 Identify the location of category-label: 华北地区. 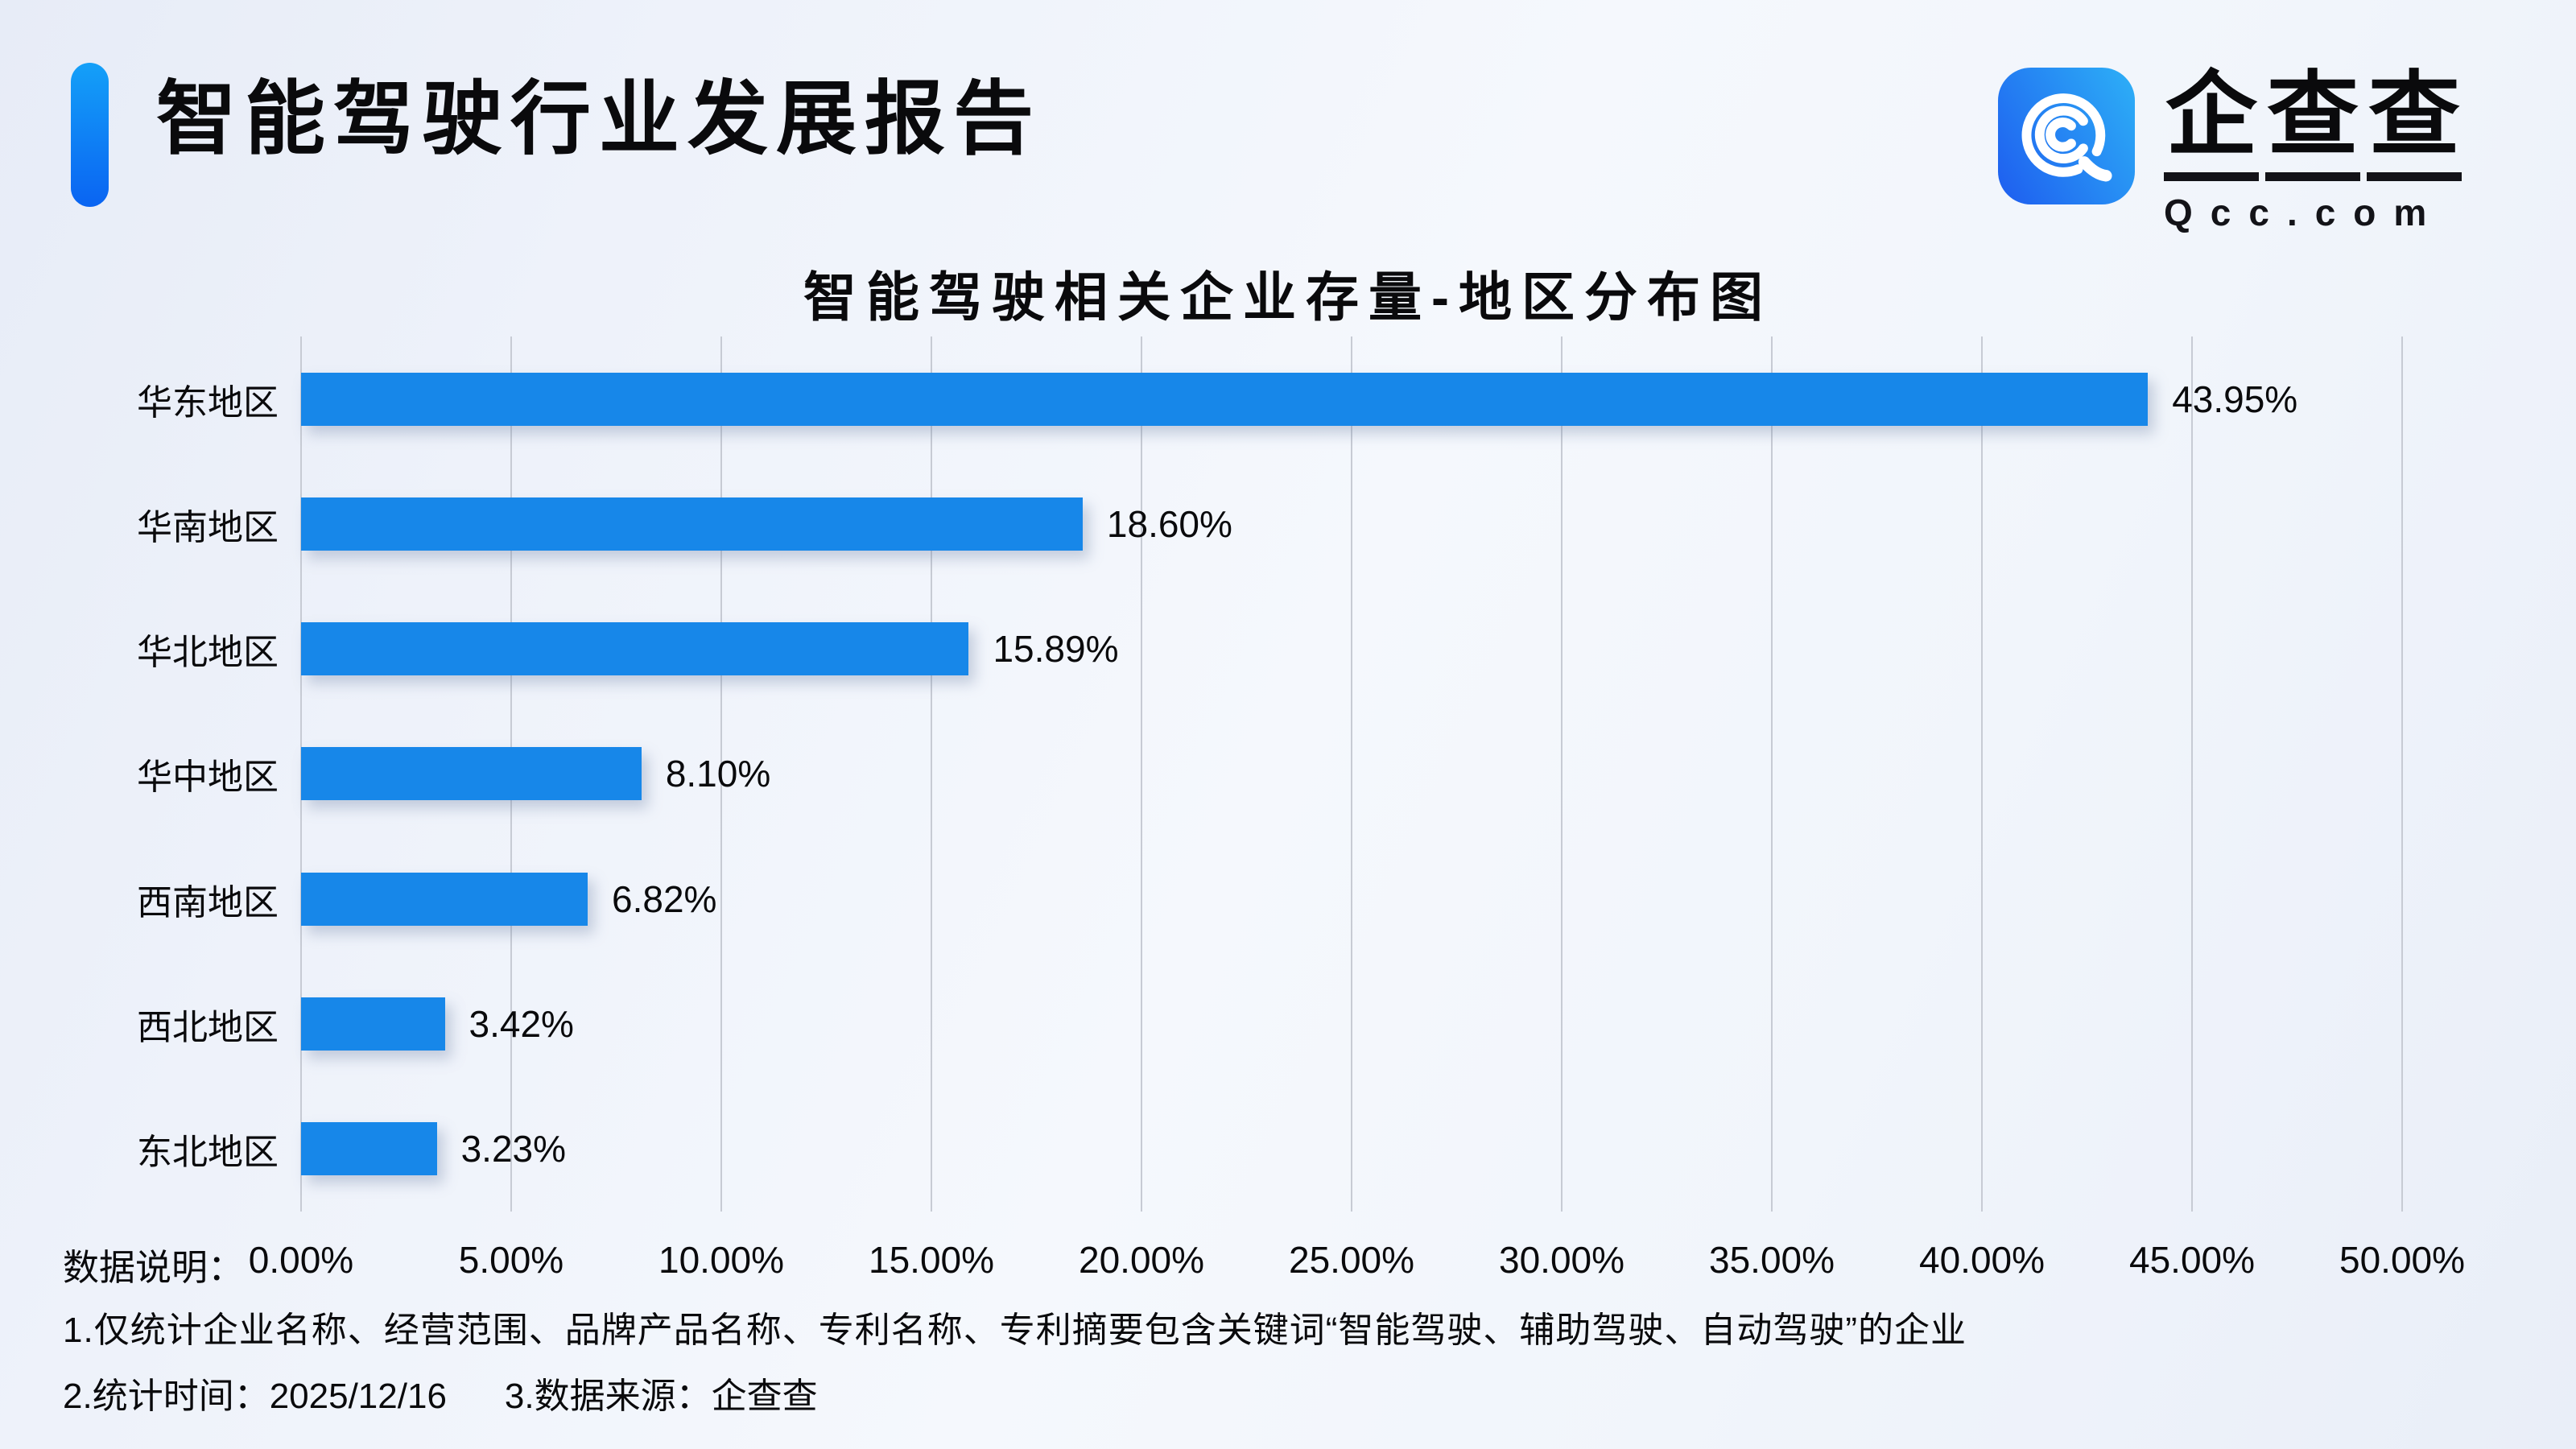
(208, 653).